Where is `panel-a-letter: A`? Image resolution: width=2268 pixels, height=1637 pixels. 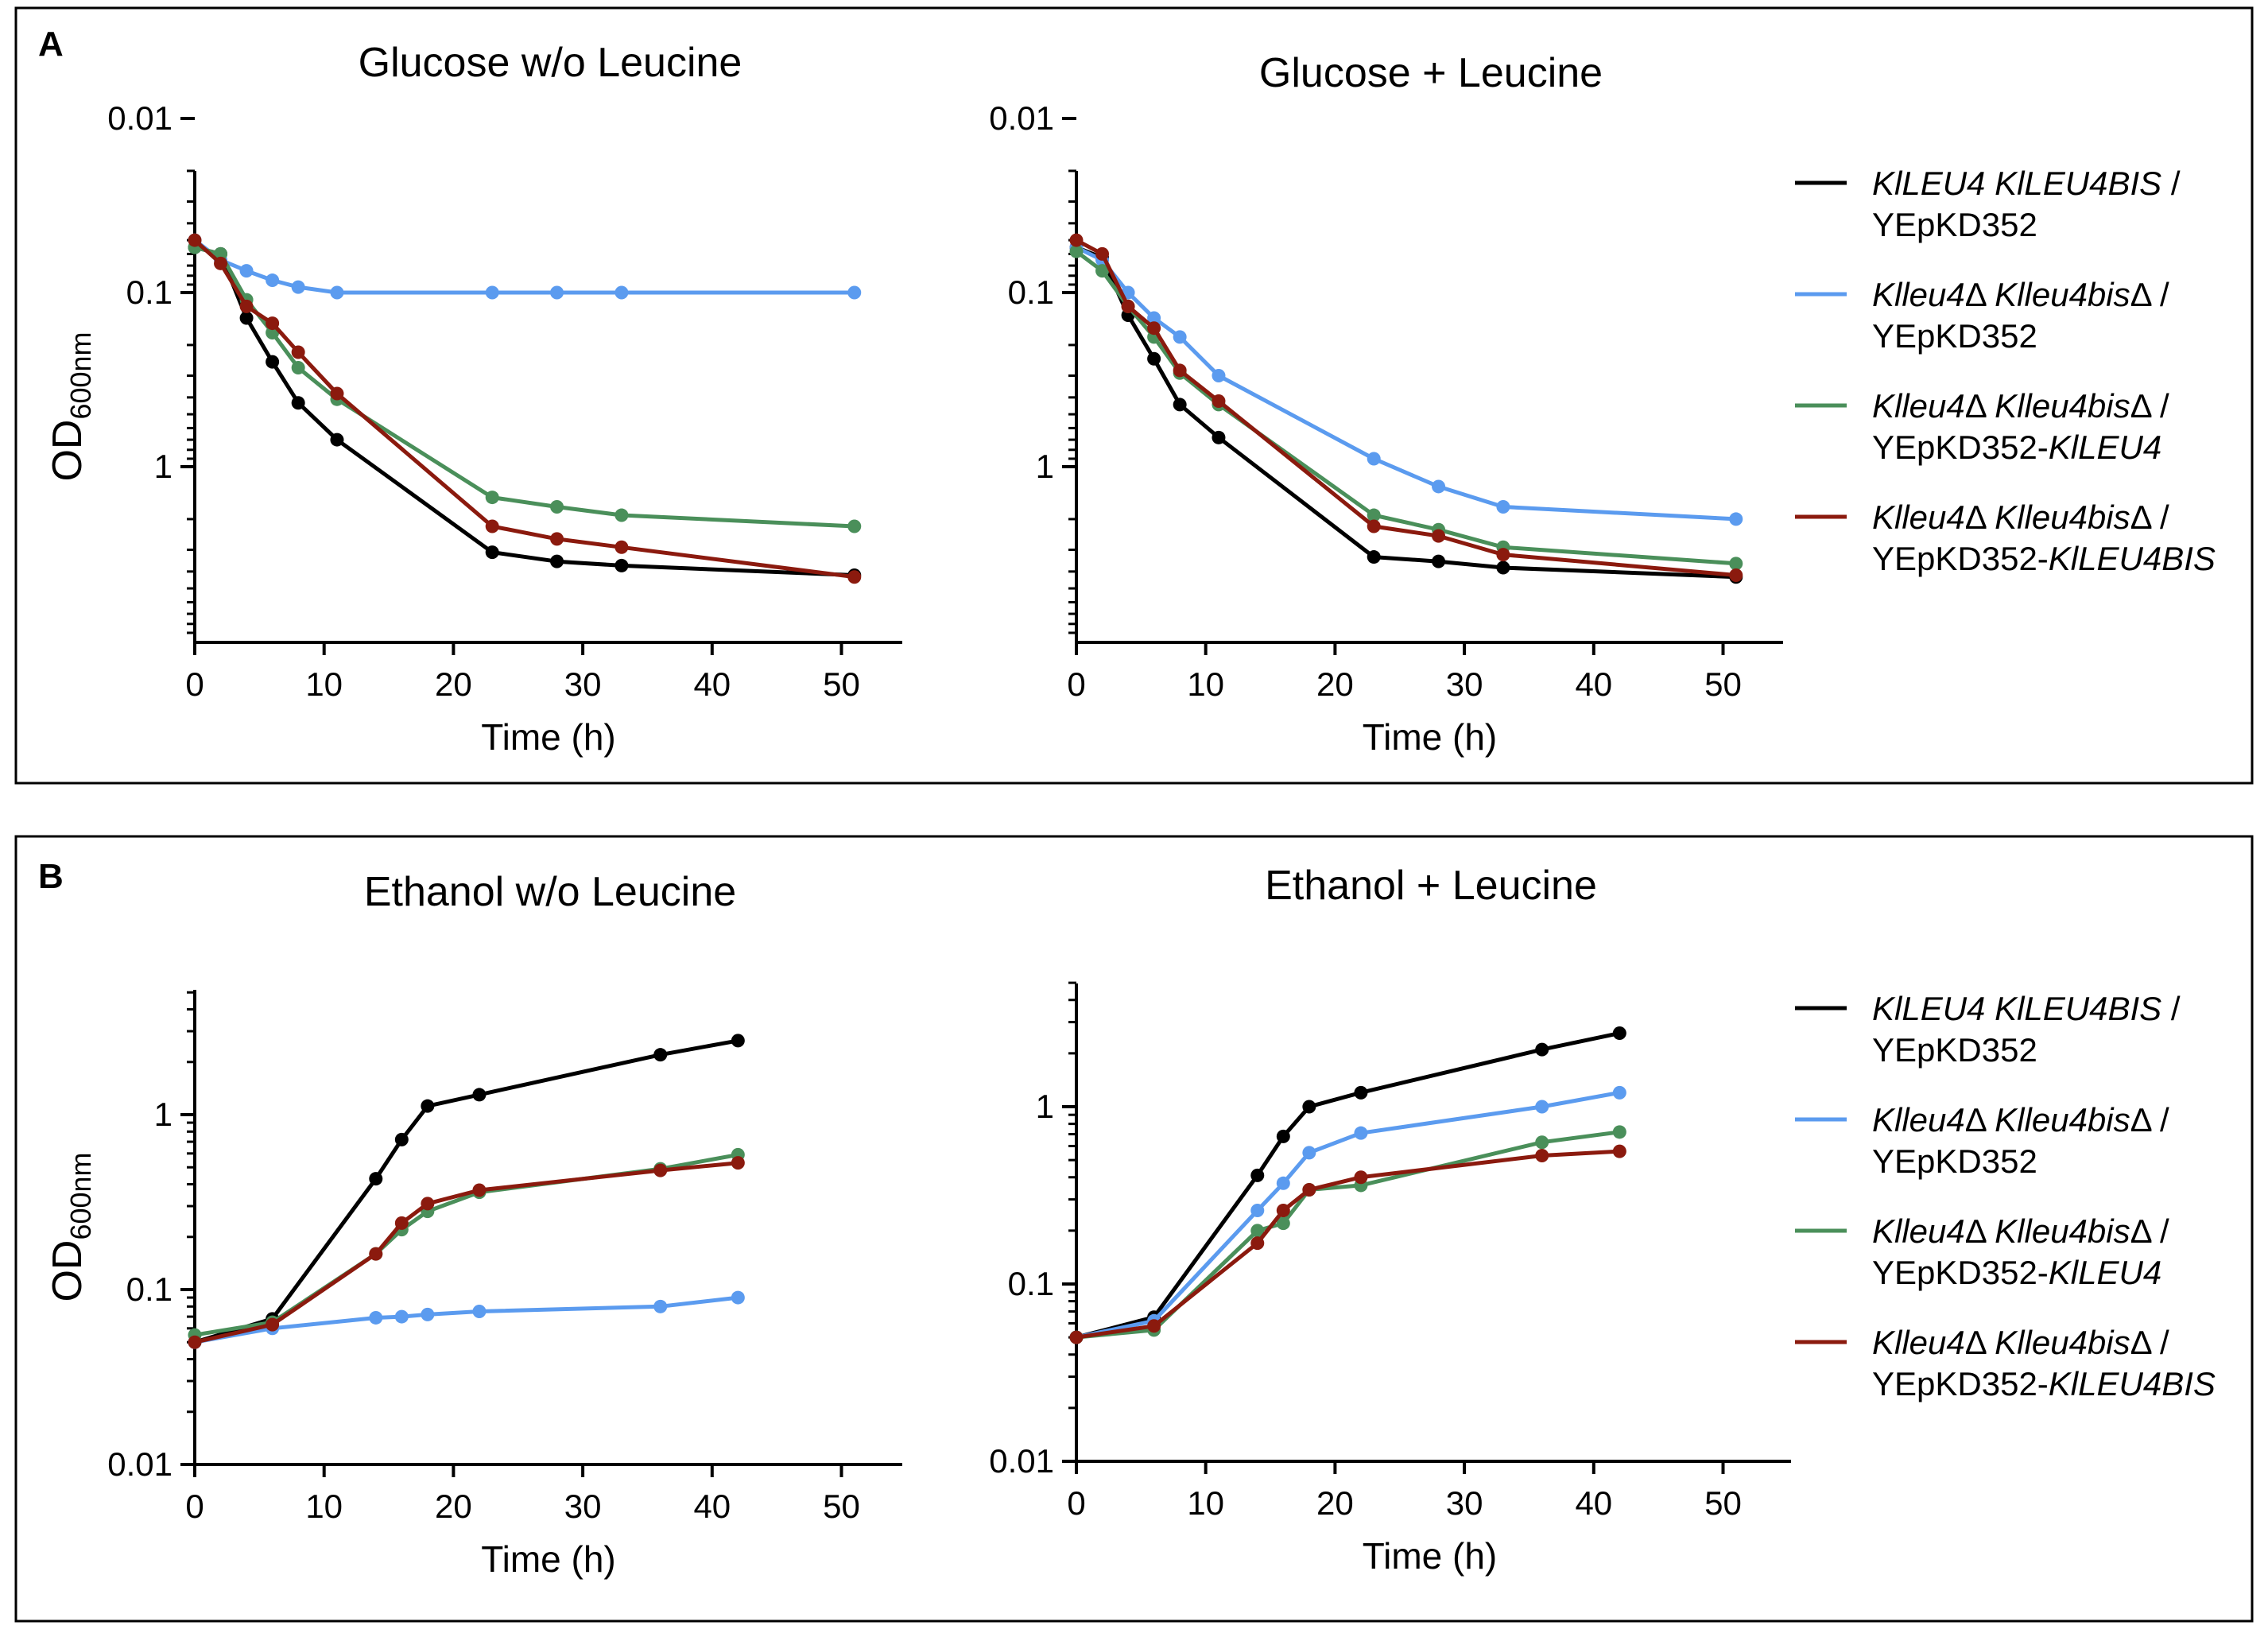 panel-a-letter: A is located at coordinates (51, 45).